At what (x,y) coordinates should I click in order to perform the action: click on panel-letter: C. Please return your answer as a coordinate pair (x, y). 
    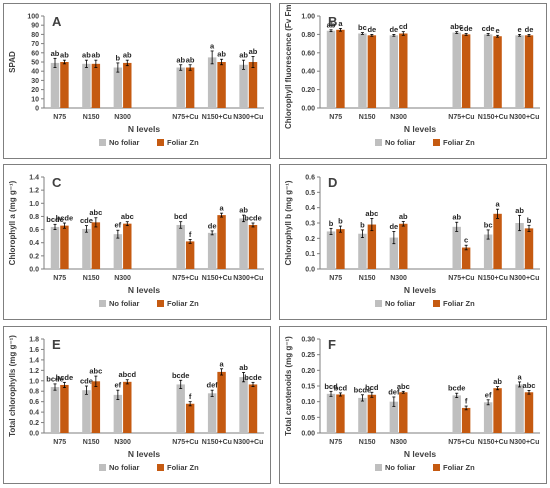
    Looking at the image, I should click on (57, 182).